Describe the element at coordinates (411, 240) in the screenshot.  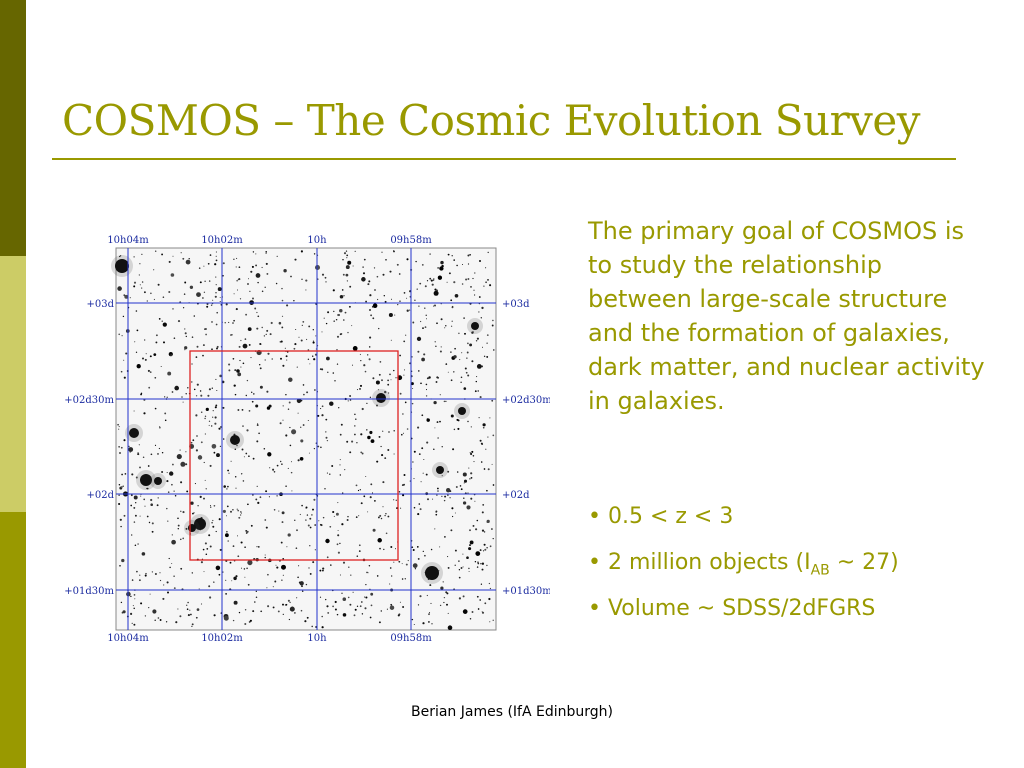
I see `ra-label-top: 09h58m` at that location.